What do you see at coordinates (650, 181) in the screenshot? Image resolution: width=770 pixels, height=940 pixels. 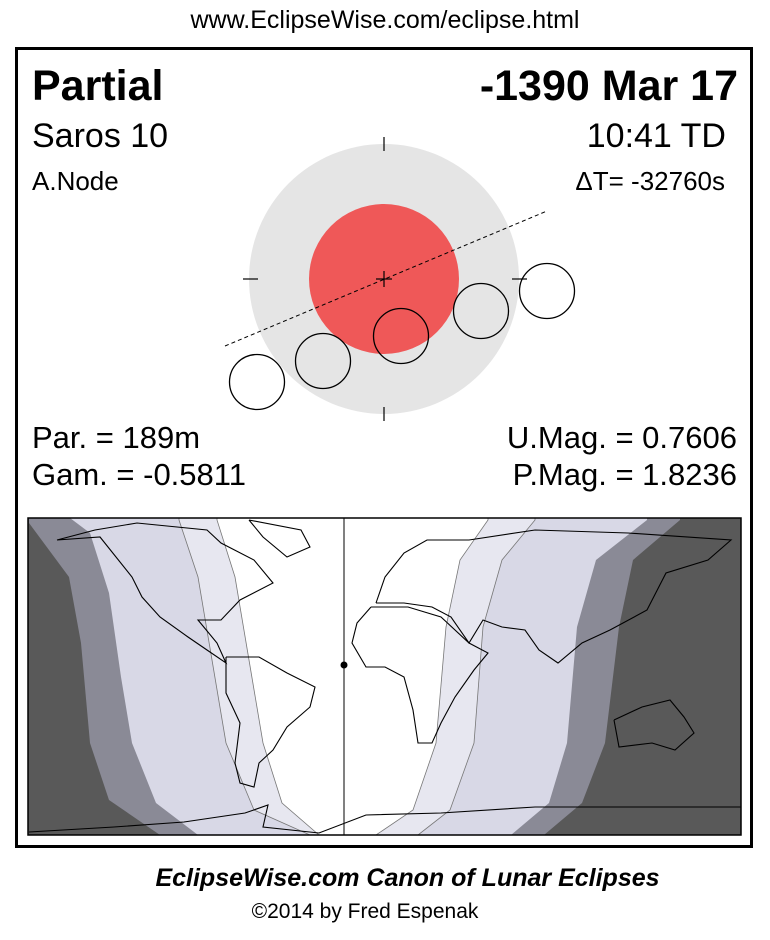 I see `delta-t: ΔT= -32760s` at bounding box center [650, 181].